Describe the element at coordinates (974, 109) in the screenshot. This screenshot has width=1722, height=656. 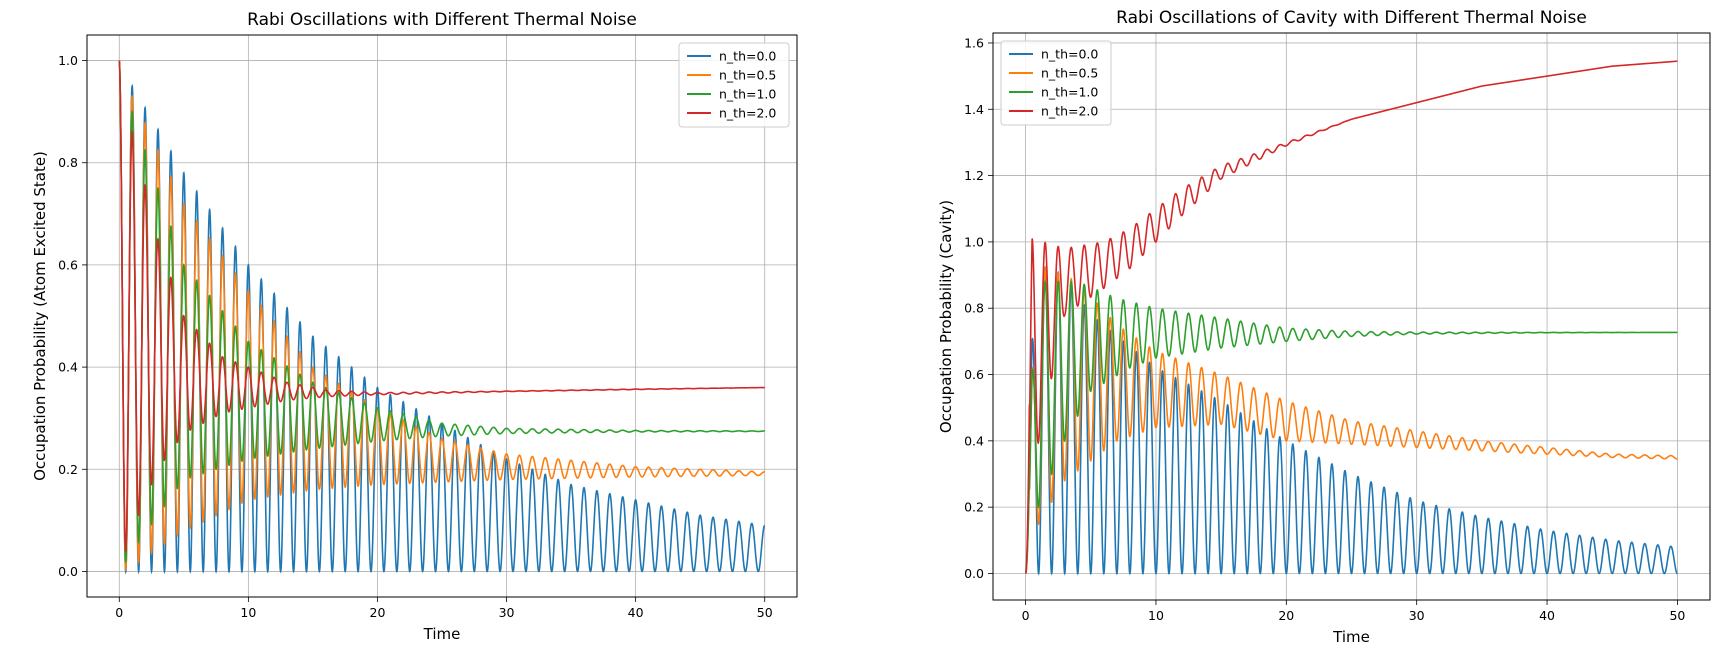
I see `y-tick-label: 1.4` at that location.